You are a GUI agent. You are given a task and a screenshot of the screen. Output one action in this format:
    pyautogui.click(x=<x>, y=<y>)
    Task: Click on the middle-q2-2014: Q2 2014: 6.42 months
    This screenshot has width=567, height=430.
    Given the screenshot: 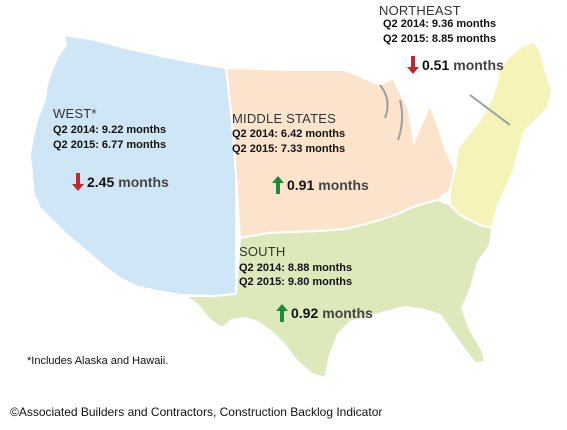 What is the action you would take?
    pyautogui.click(x=289, y=134)
    